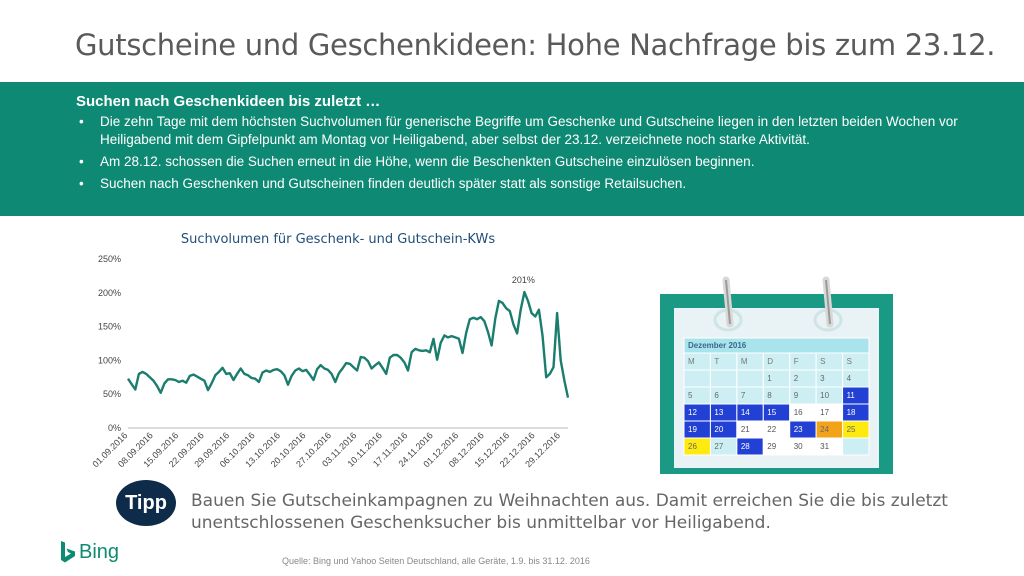  I want to click on calendar-day: 9, so click(796, 395).